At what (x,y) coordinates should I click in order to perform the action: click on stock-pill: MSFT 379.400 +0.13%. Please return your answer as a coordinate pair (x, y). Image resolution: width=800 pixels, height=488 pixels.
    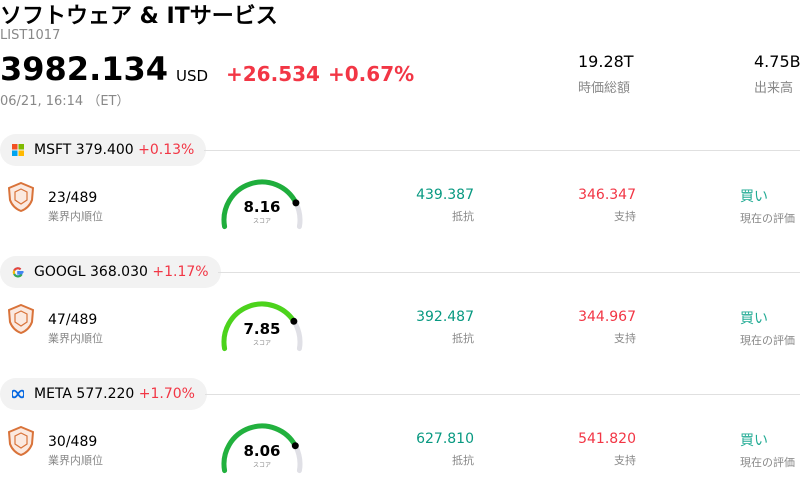
    Looking at the image, I should click on (103, 150).